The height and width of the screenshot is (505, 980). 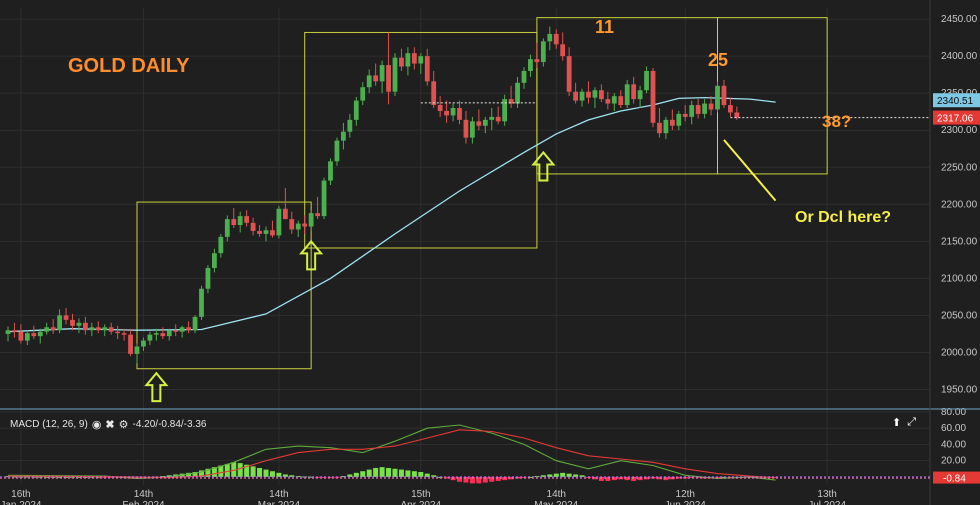 What do you see at coordinates (96, 424) in the screenshot?
I see `eye-icon: ◉` at bounding box center [96, 424].